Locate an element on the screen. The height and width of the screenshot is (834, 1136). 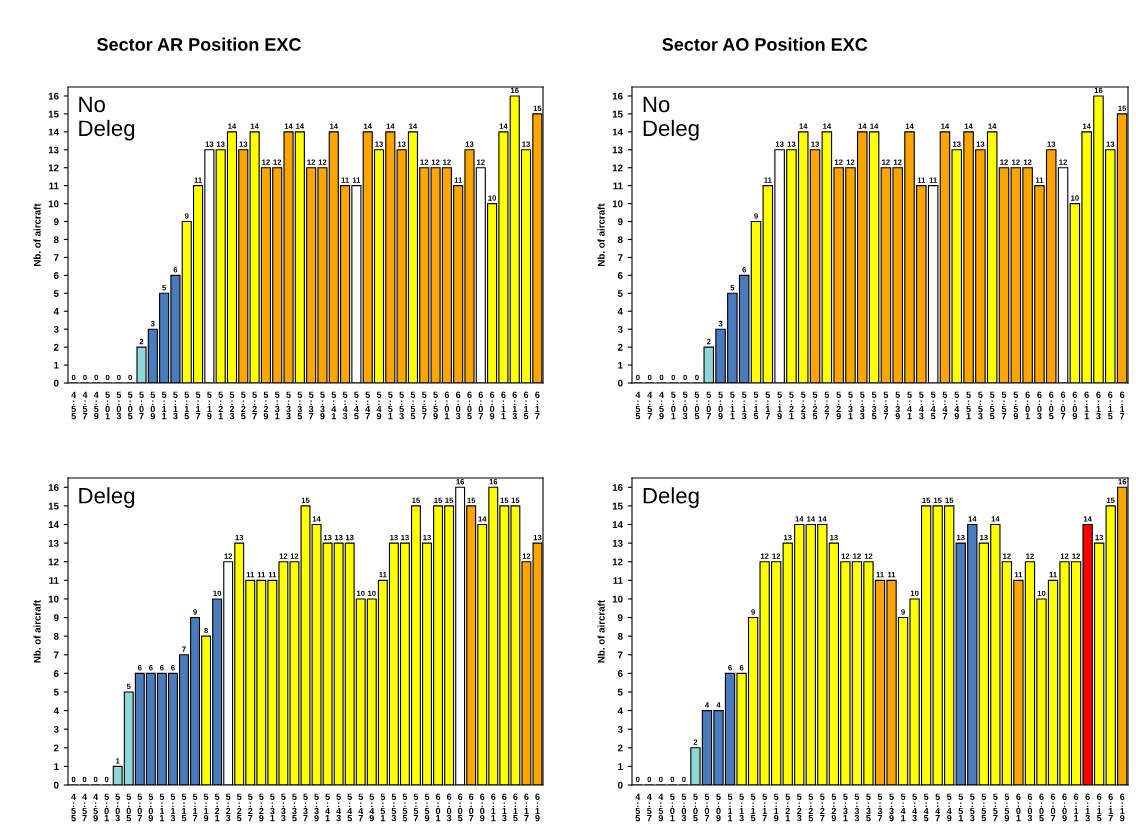
x-tick-label: 6:05 is located at coordinates (469, 405).